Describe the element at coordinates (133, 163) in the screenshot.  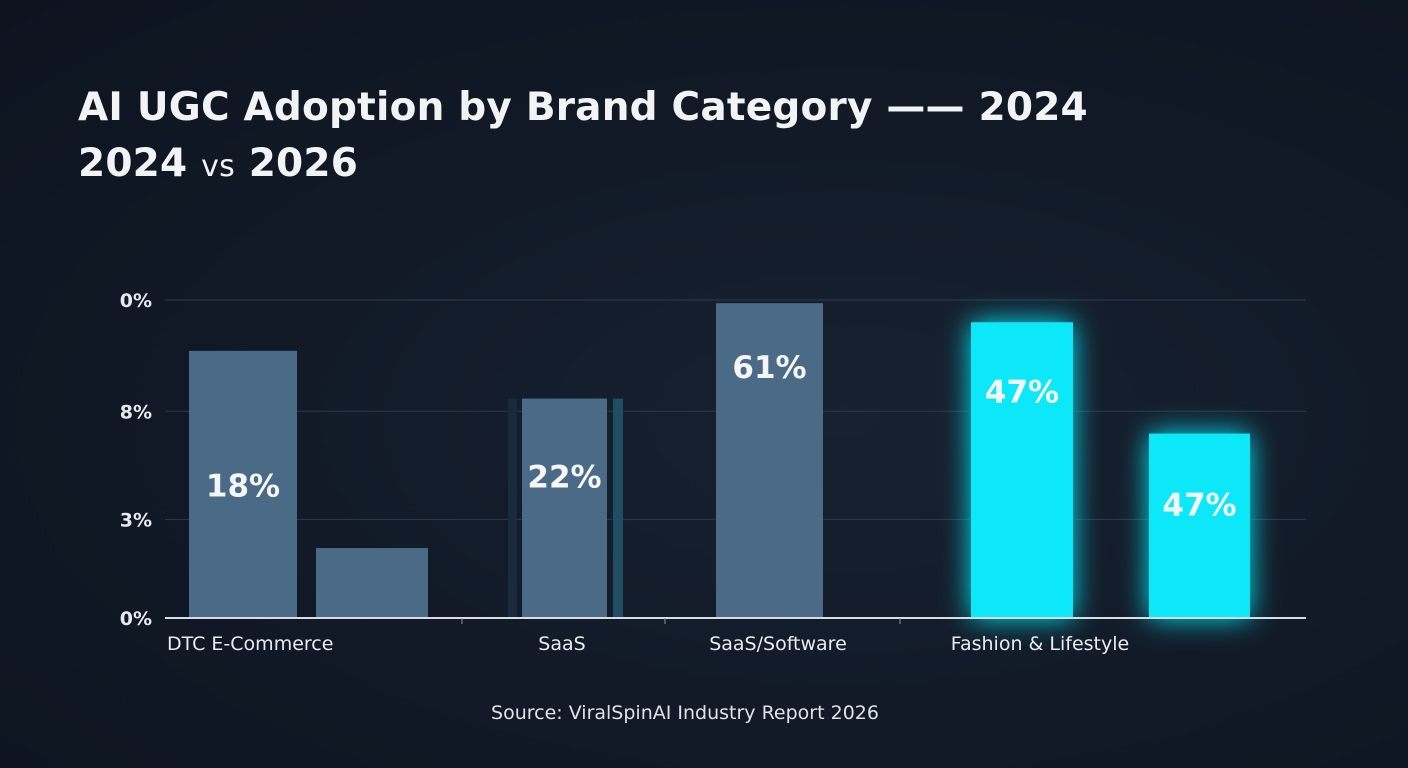
I see `title-year-a: 2024` at that location.